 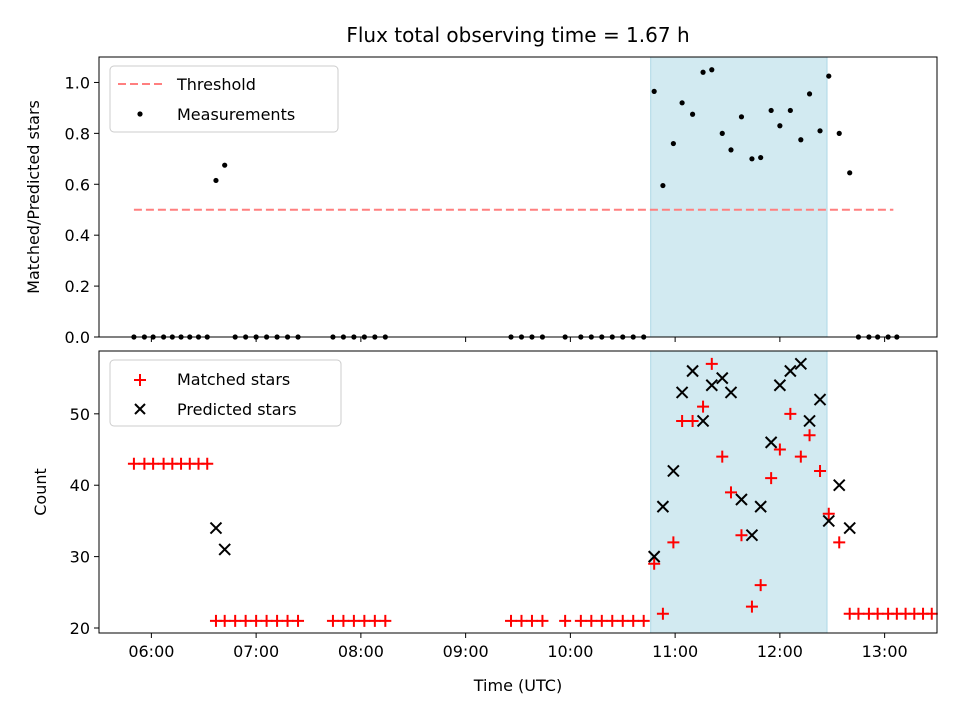 I want to click on top-y-tick-label: 0.4, so click(x=77, y=235).